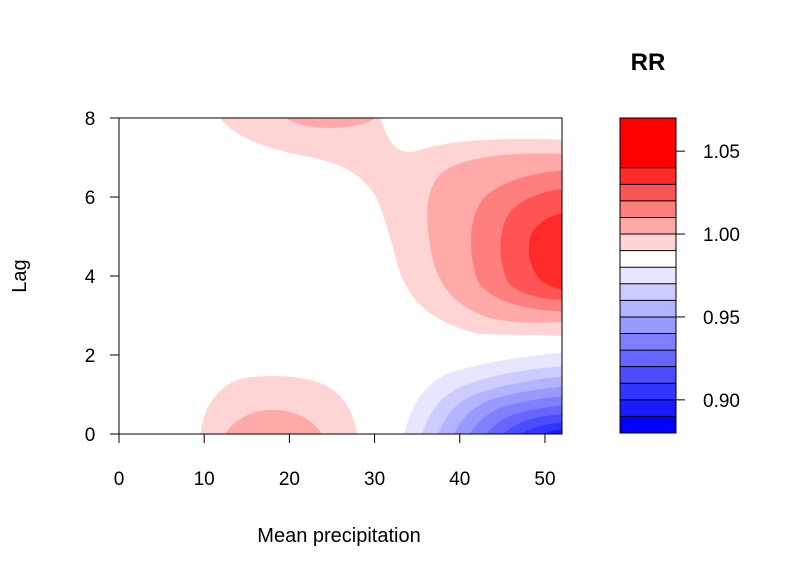 This screenshot has width=795, height=580. Describe the element at coordinates (338, 536) in the screenshot. I see `x-axis-title: Mean precipitation` at that location.